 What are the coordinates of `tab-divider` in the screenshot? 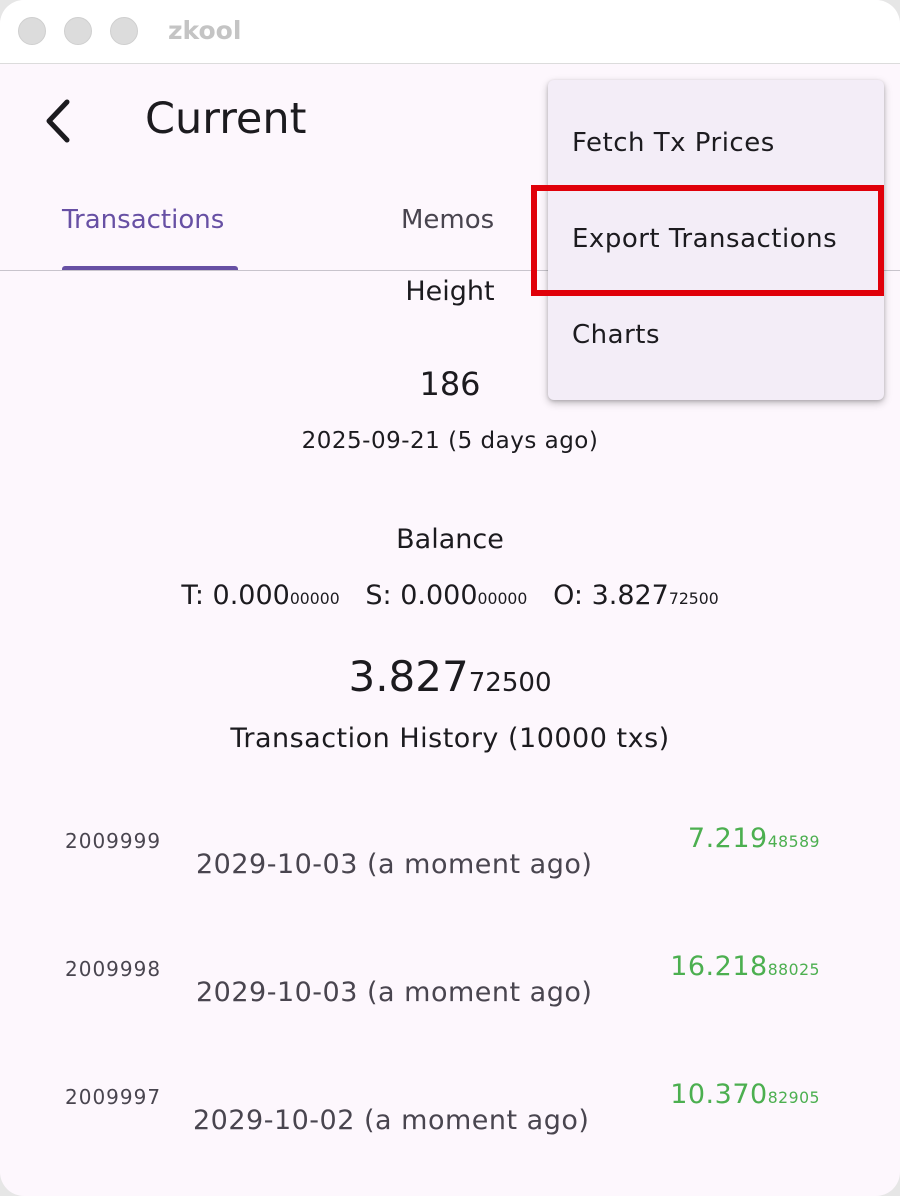 It's located at (450, 270).